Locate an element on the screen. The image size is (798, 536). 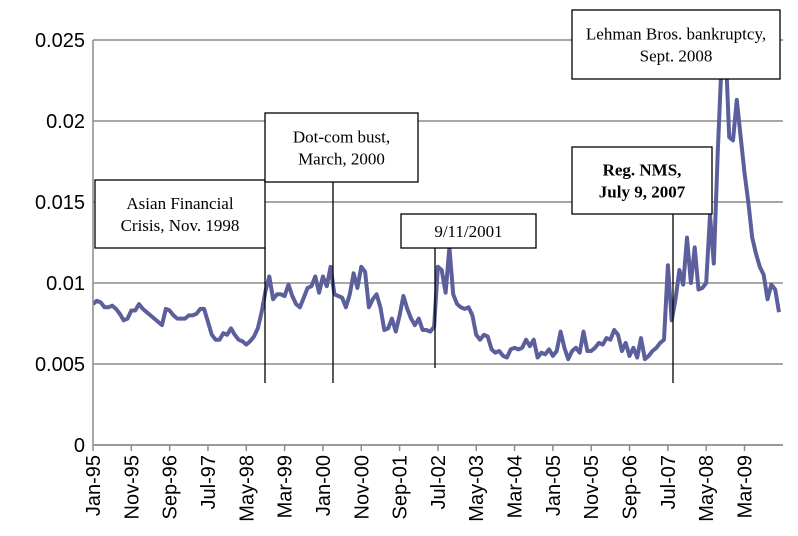
x-tick-label: Nov-05 is located at coordinates (592, 487).